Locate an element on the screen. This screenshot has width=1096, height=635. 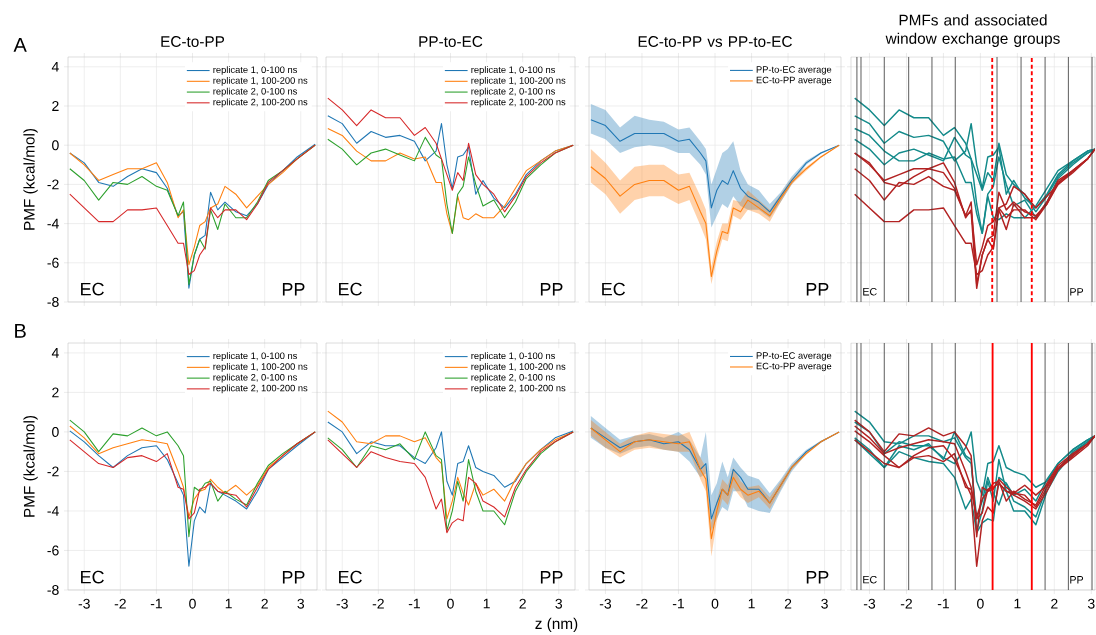
chart-title: PP-to-EC is located at coordinates (451, 41).